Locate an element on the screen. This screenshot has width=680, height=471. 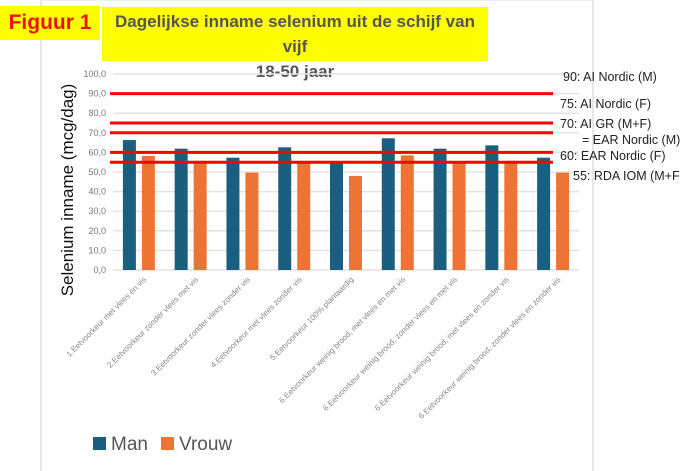
reference-label: 75: AI Nordic (F) is located at coordinates (605, 104).